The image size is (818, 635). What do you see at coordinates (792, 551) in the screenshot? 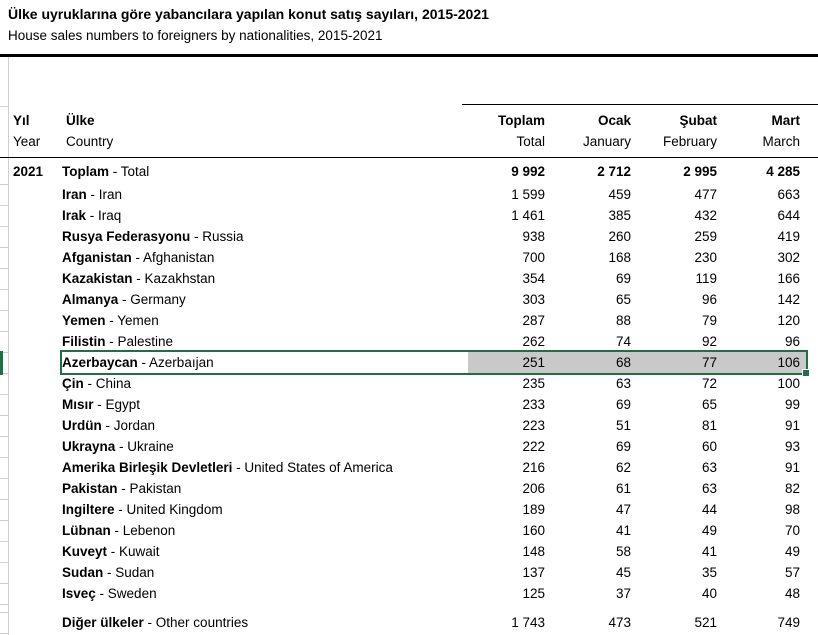
I see `cell-march: 49` at bounding box center [792, 551].